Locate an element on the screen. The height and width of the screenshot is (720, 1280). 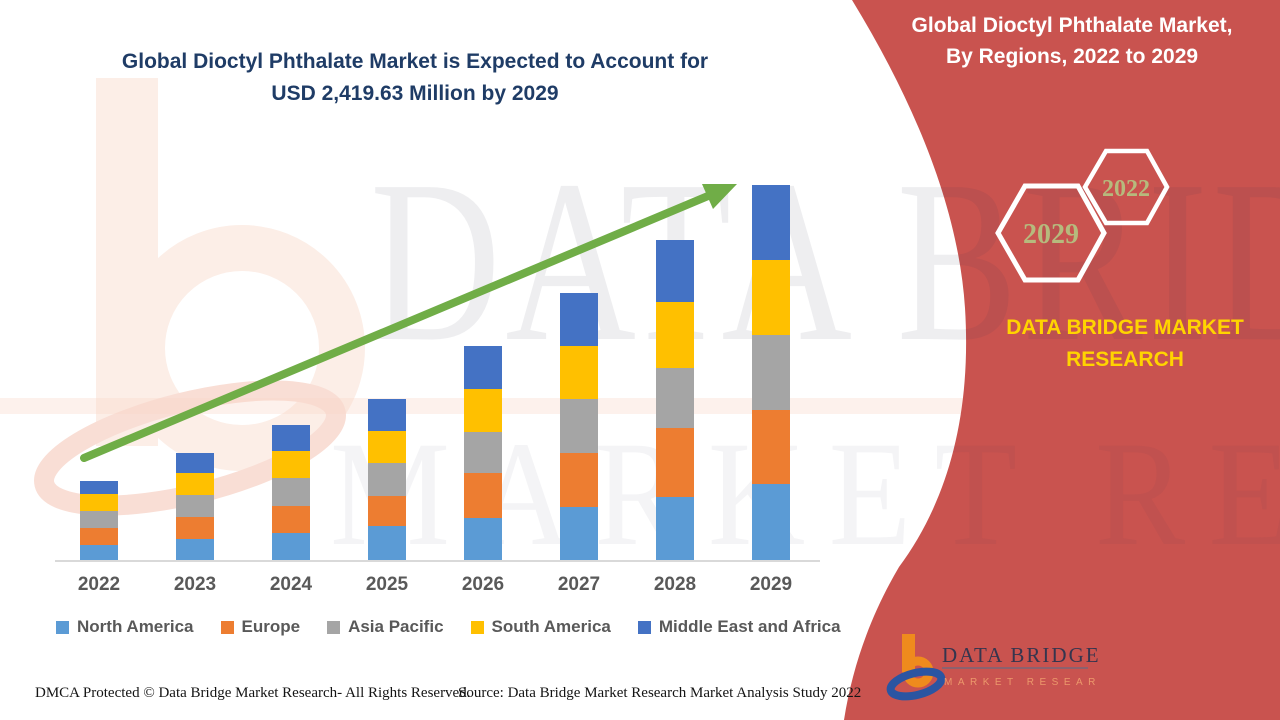
logo-wordmark: DATA BRIDGE is located at coordinates (1021, 655).